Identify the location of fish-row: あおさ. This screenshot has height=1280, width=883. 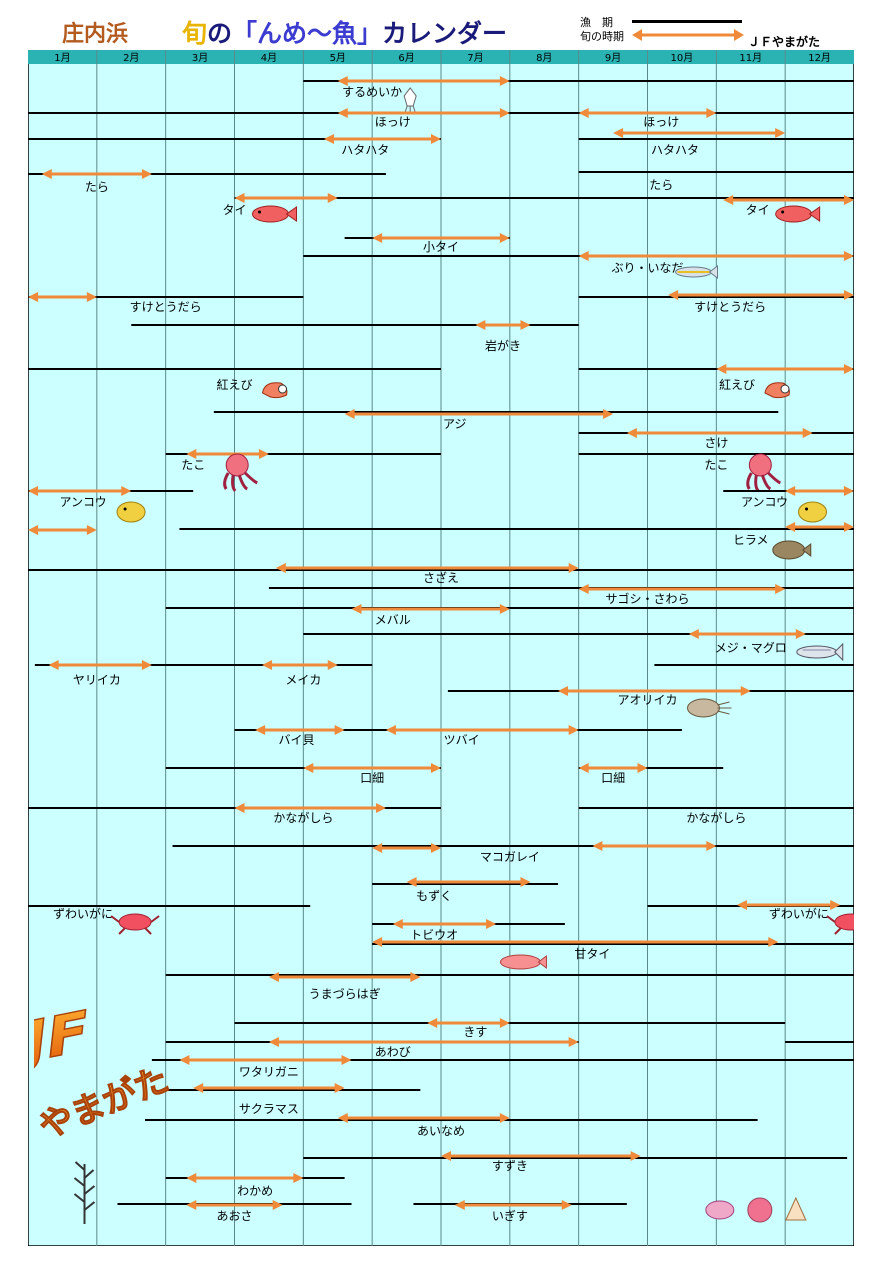
(212, 1192).